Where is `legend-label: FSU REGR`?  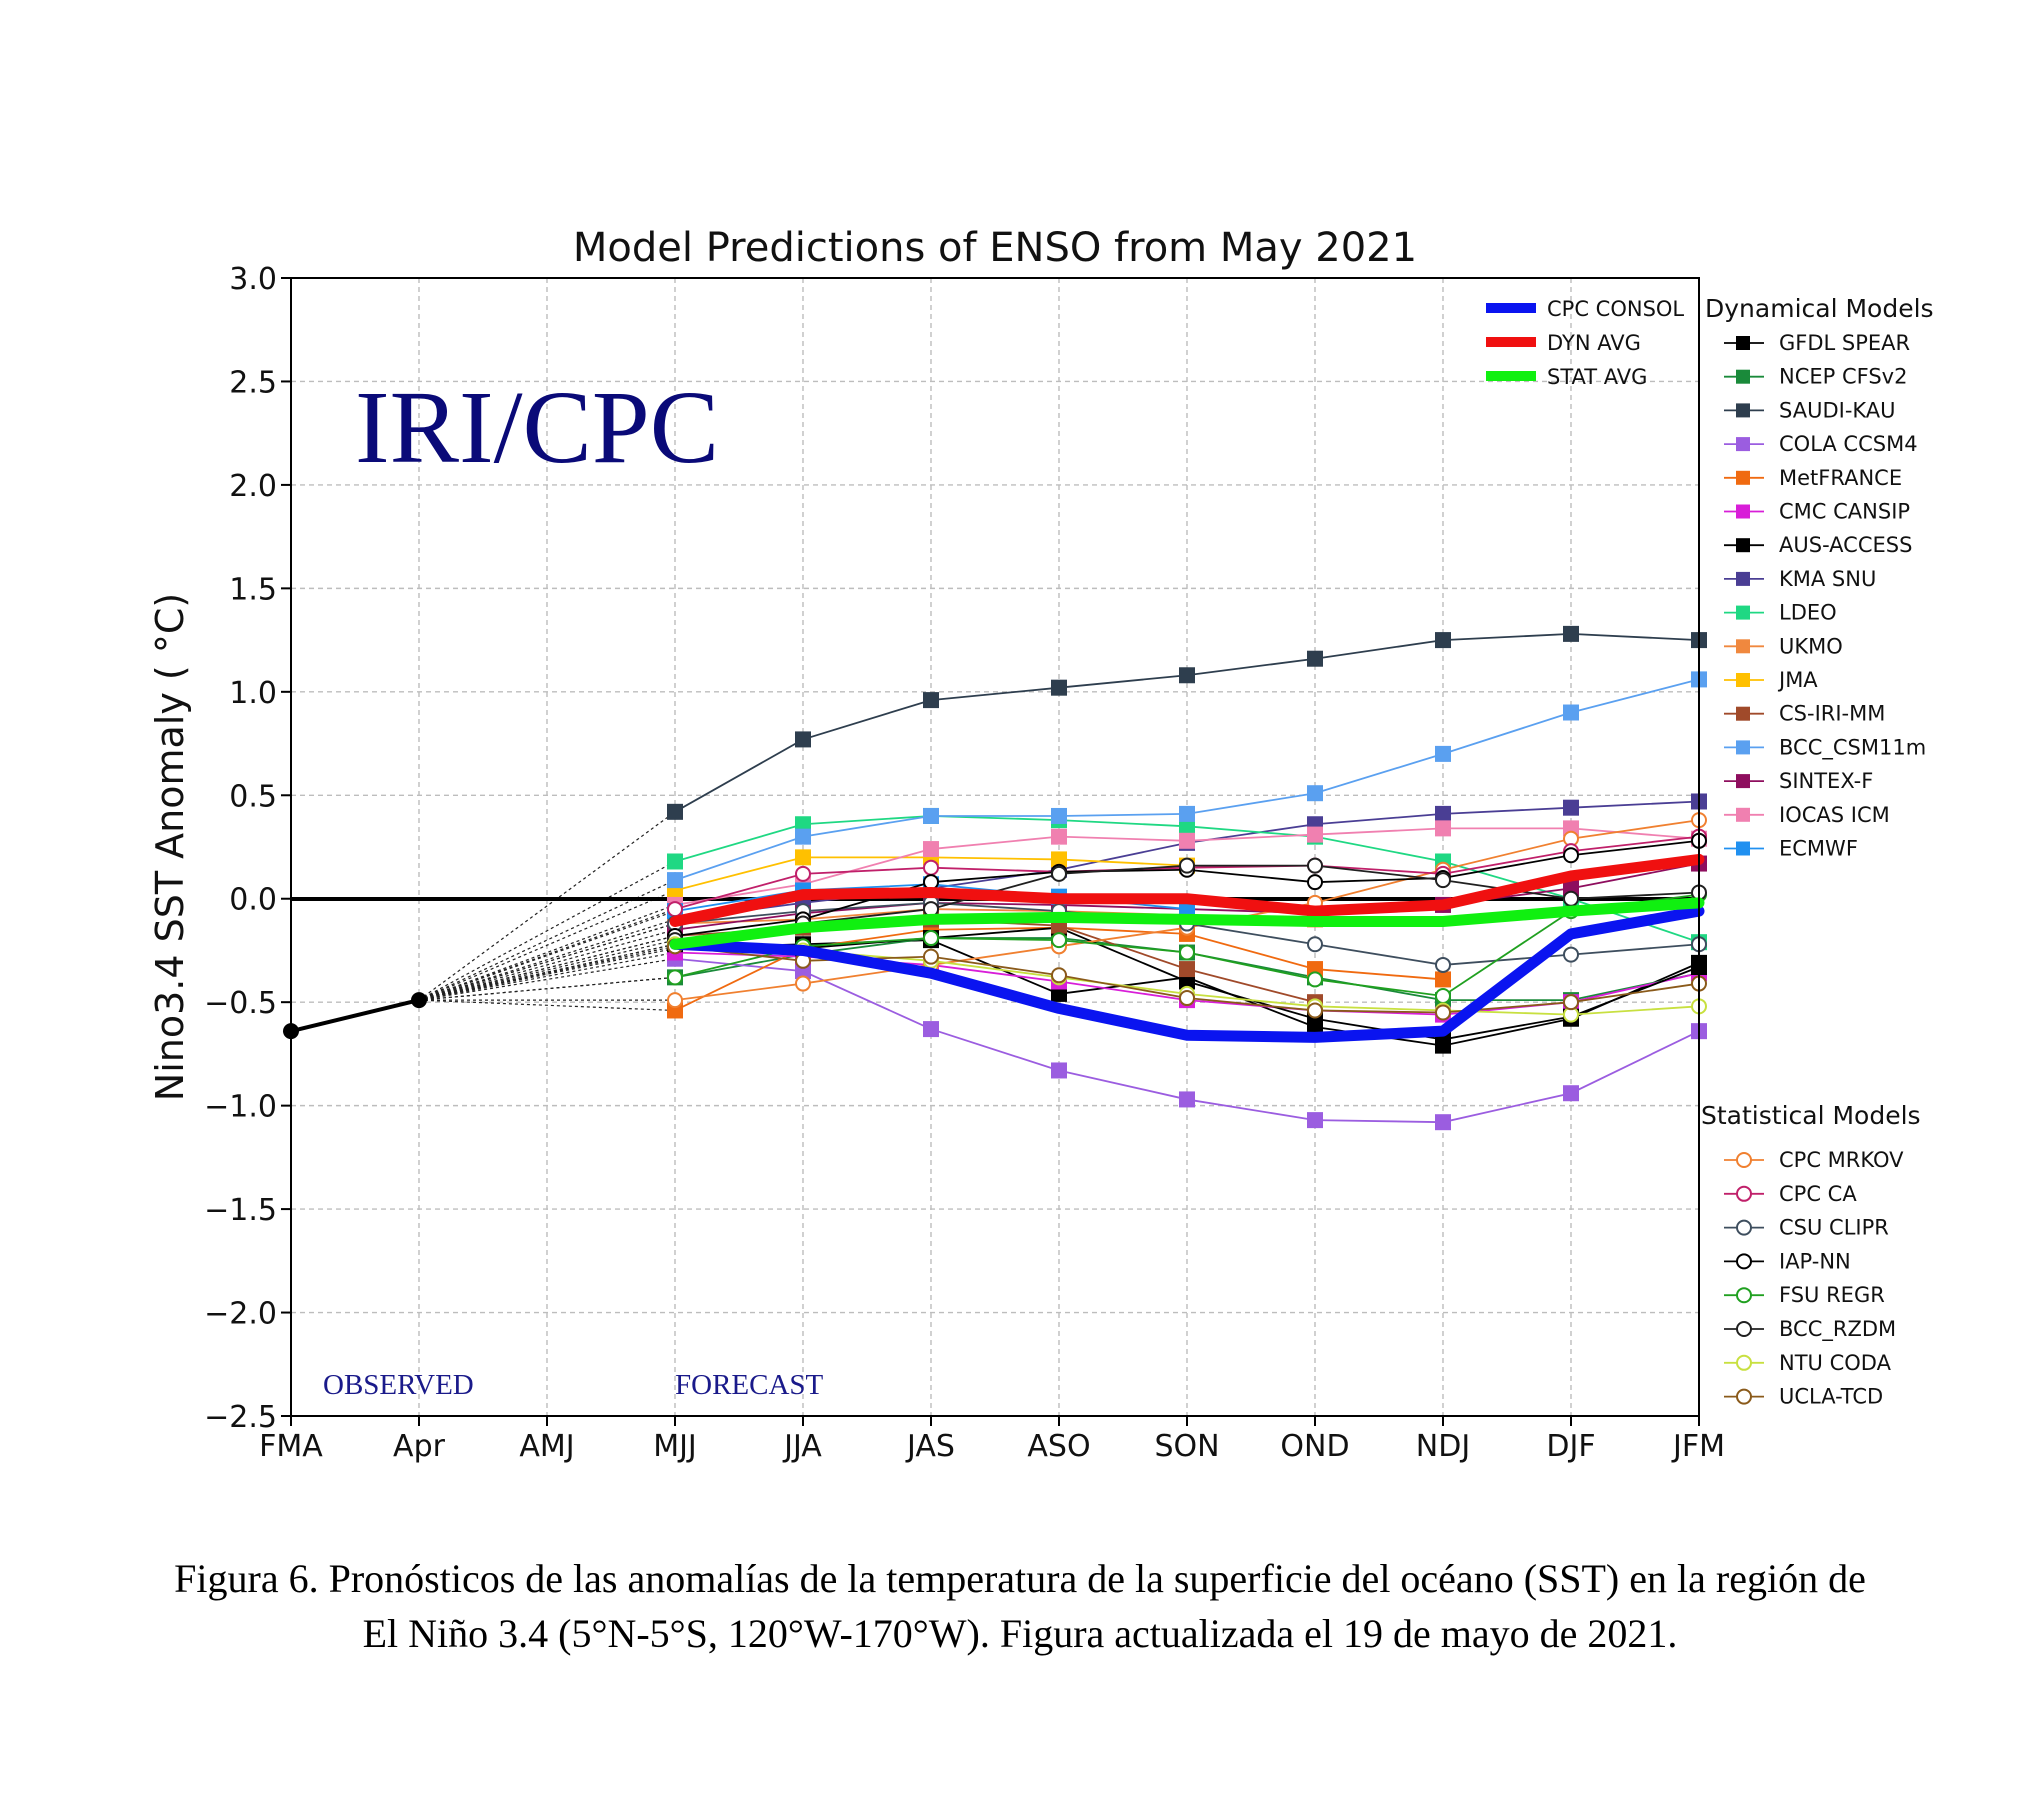
legend-label: FSU REGR is located at coordinates (1832, 1295).